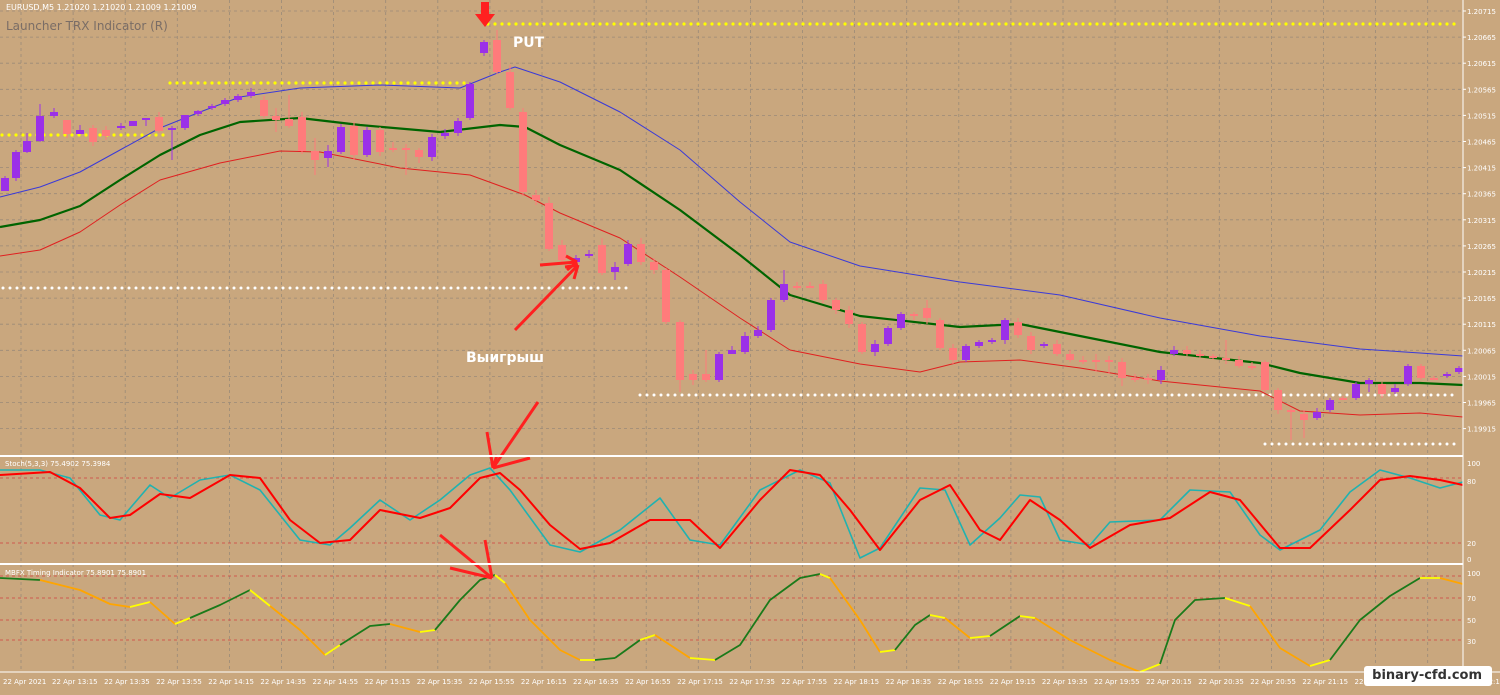  I want to click on time-axis-label: 22 Apr 17:55, so click(804, 682).